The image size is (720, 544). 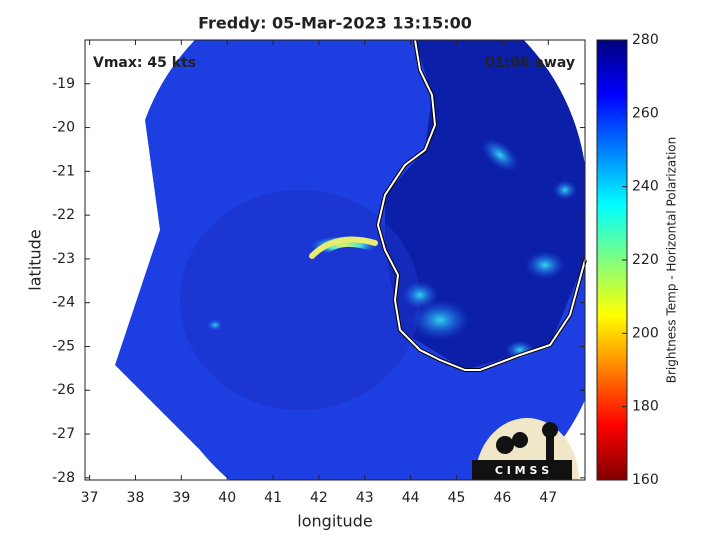 What do you see at coordinates (35, 259) in the screenshot?
I see `y-axis-label: latitude` at bounding box center [35, 259].